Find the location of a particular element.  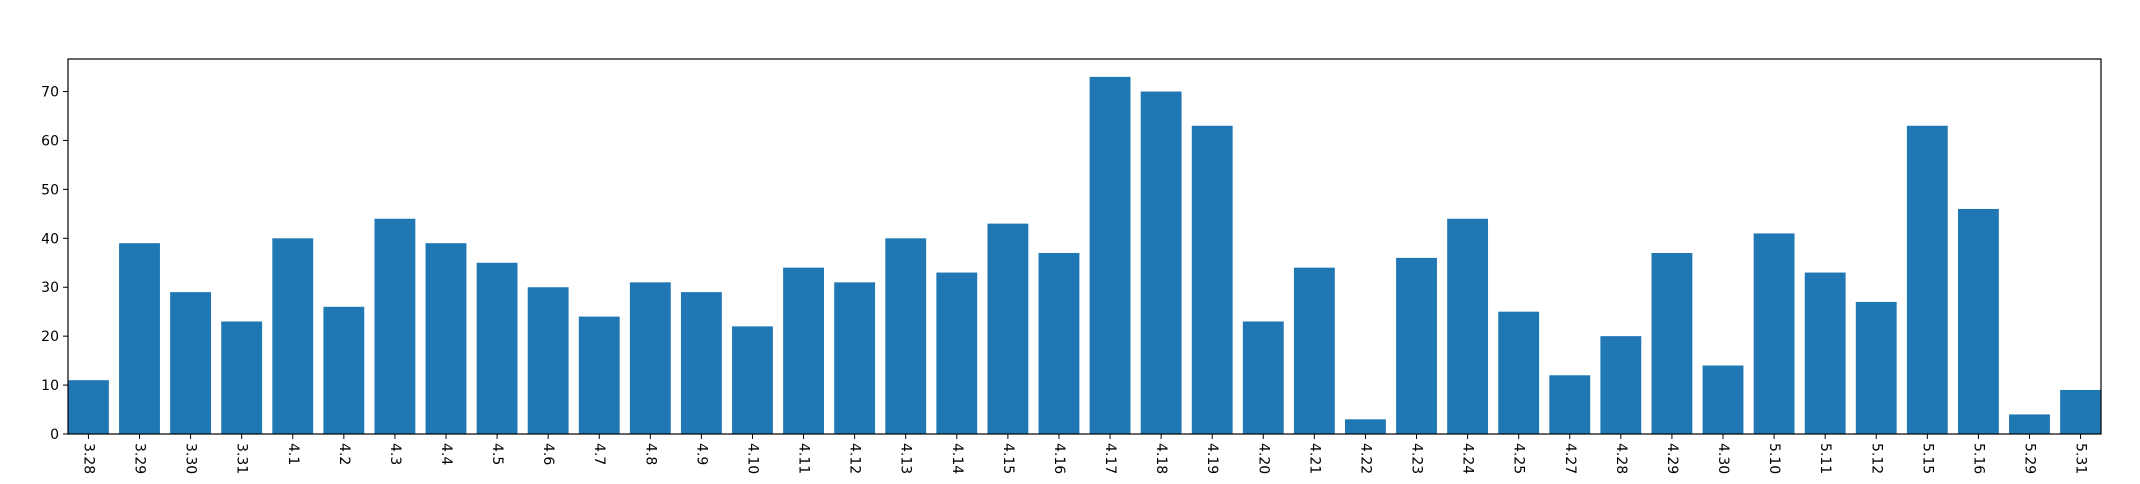

bar-4.30 is located at coordinates (1723, 399).